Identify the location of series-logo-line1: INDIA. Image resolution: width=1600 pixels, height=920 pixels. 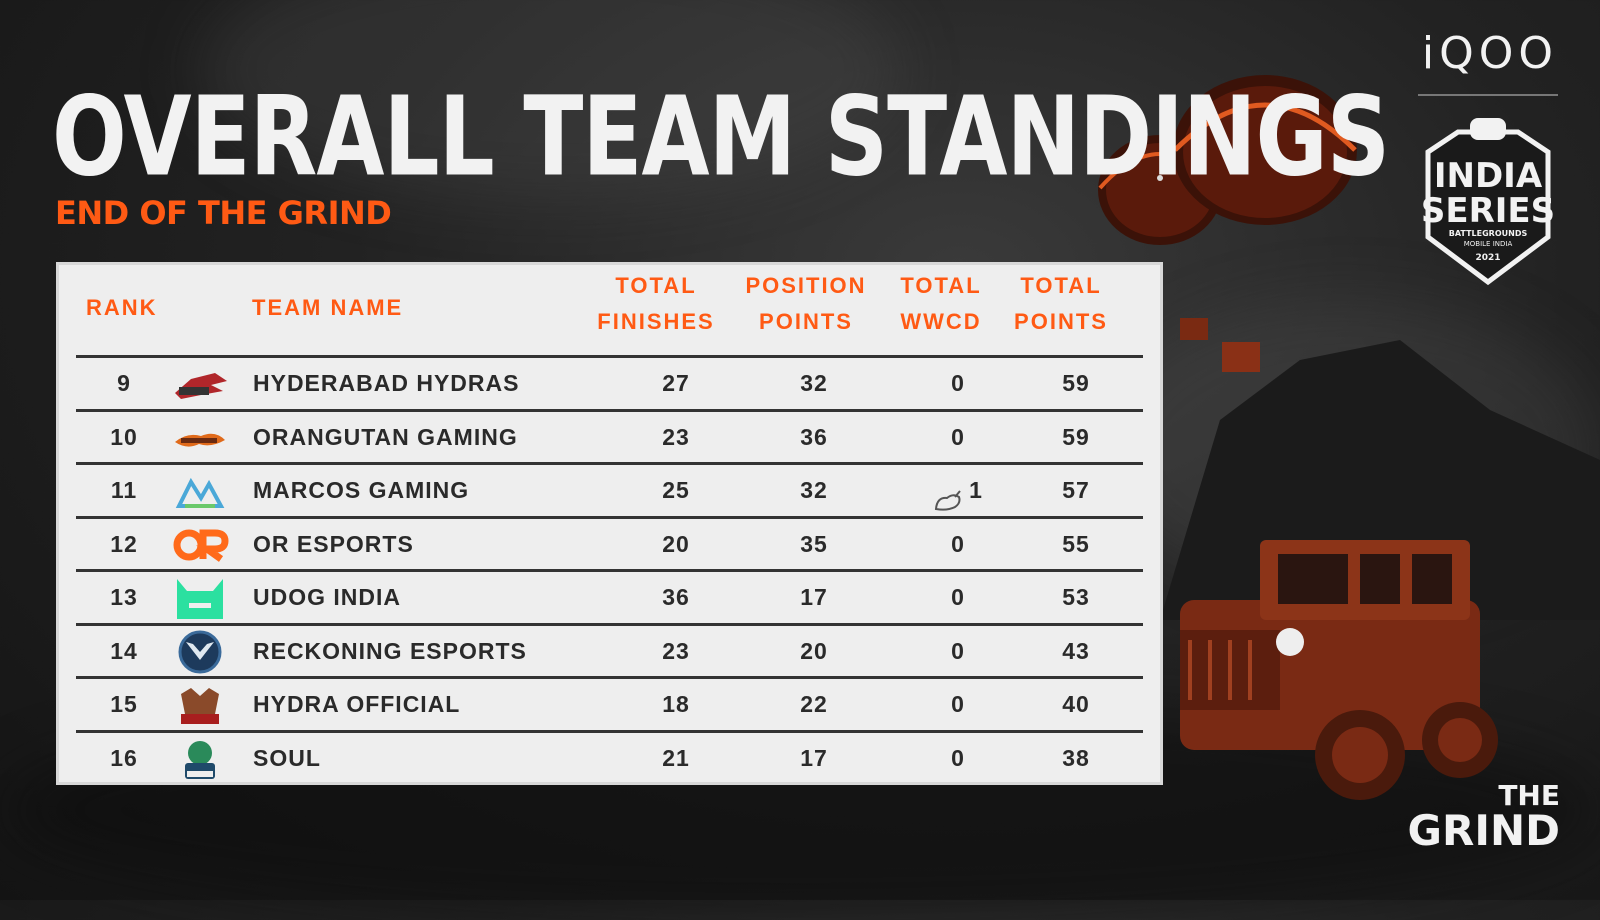
(1488, 176).